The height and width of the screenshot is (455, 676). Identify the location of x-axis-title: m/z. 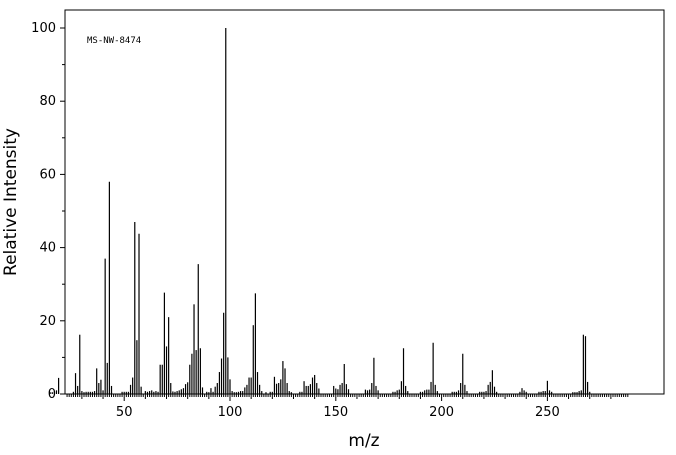
(363, 441).